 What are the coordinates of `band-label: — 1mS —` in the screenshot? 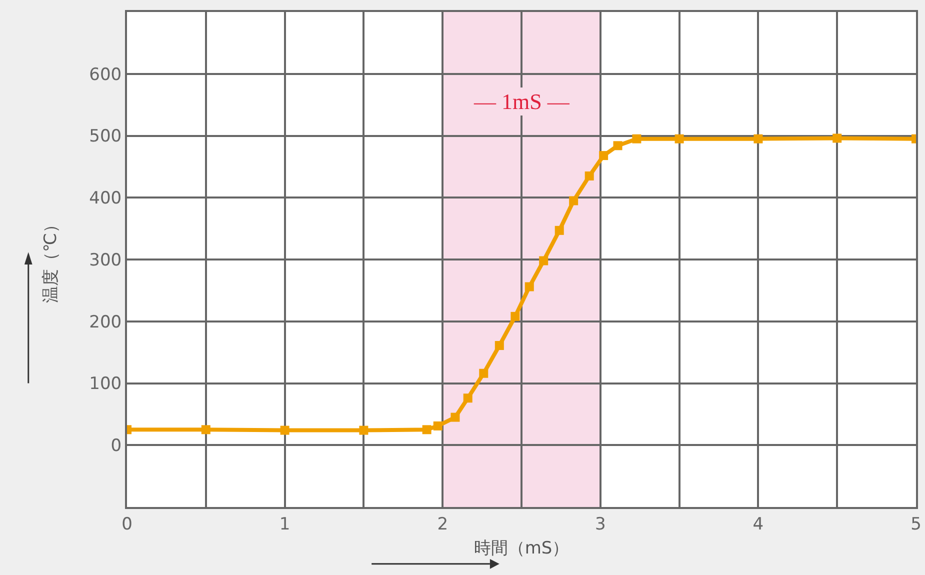 It's located at (521, 101).